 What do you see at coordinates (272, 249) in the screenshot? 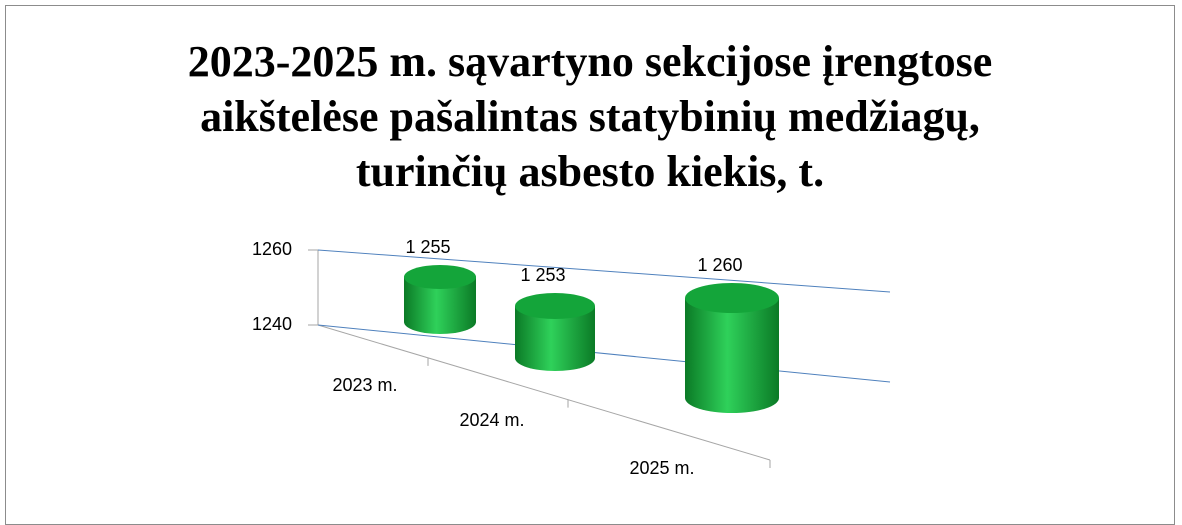
I see `y-tick-label: 1260` at bounding box center [272, 249].